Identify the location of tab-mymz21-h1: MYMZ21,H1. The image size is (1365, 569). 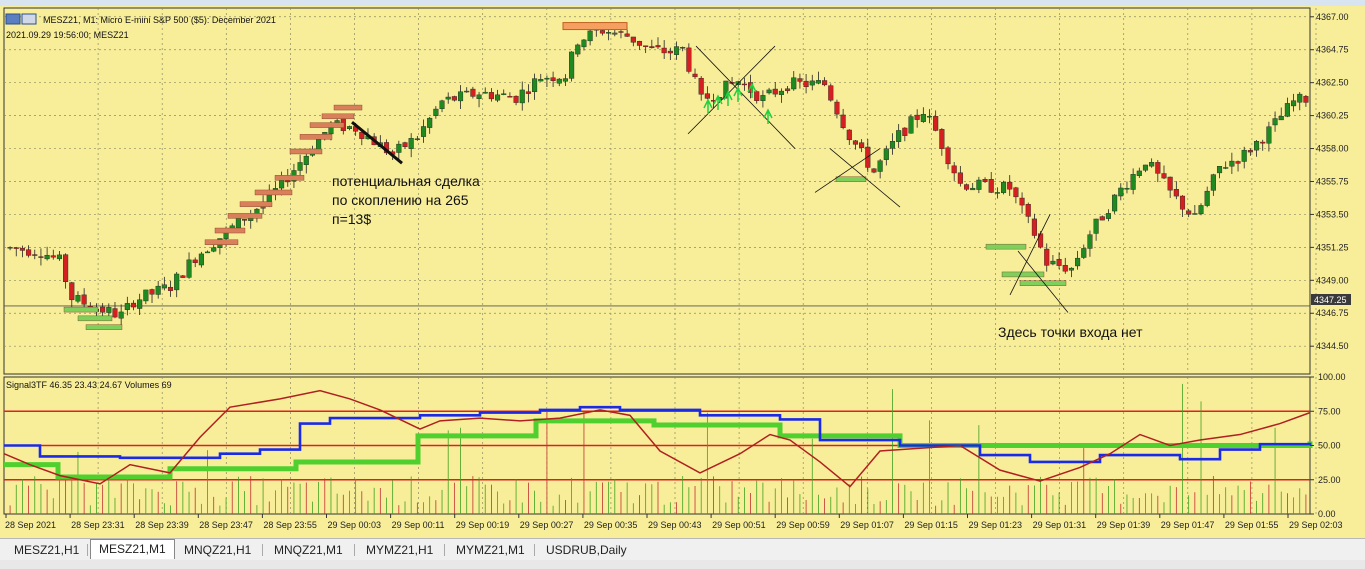
(400, 550).